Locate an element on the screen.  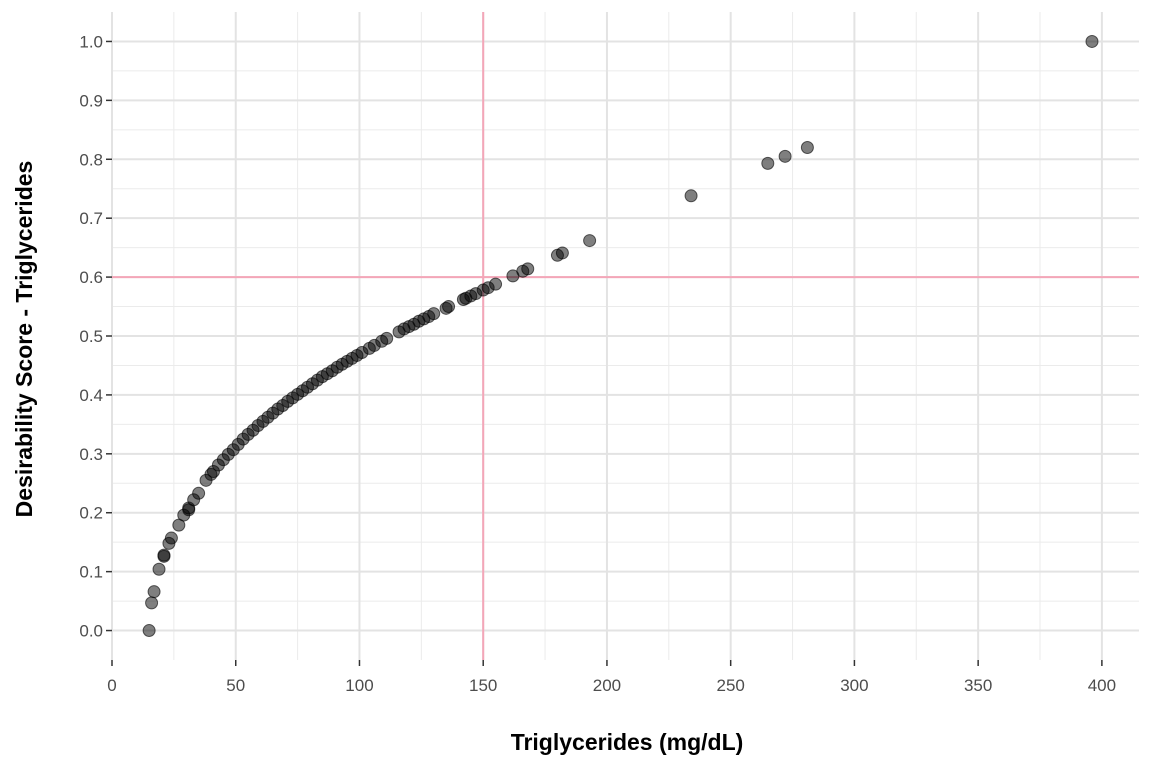
x-tick-label: 50 is located at coordinates (235, 685).